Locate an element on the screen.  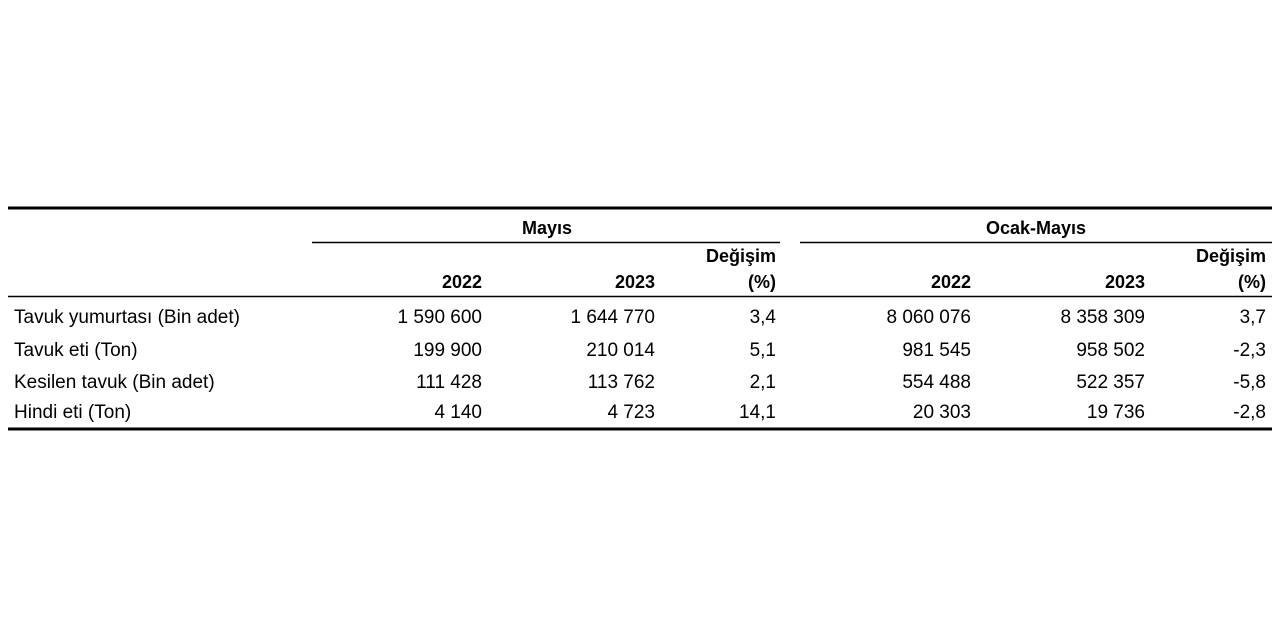
cell: 4 140 is located at coordinates (458, 412).